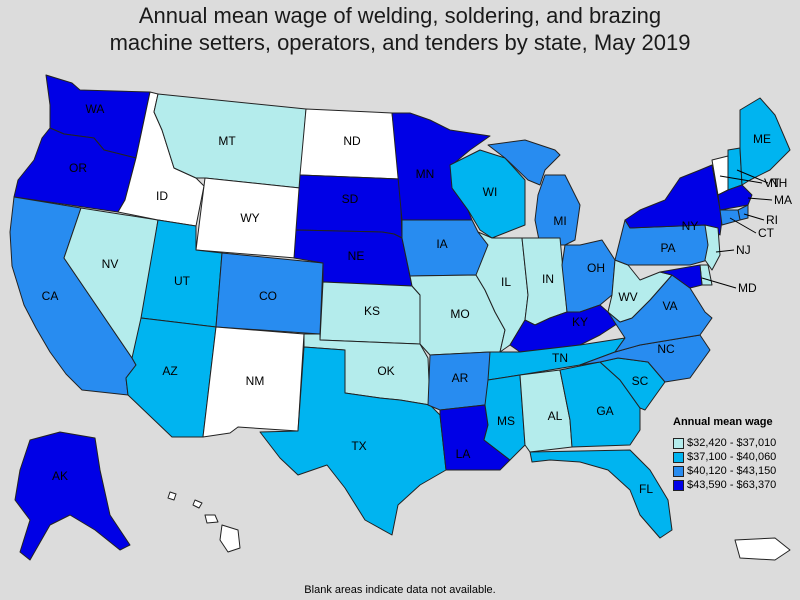 The width and height of the screenshot is (800, 600). Describe the element at coordinates (627, 297) in the screenshot. I see `state-label-wv: WV` at that location.